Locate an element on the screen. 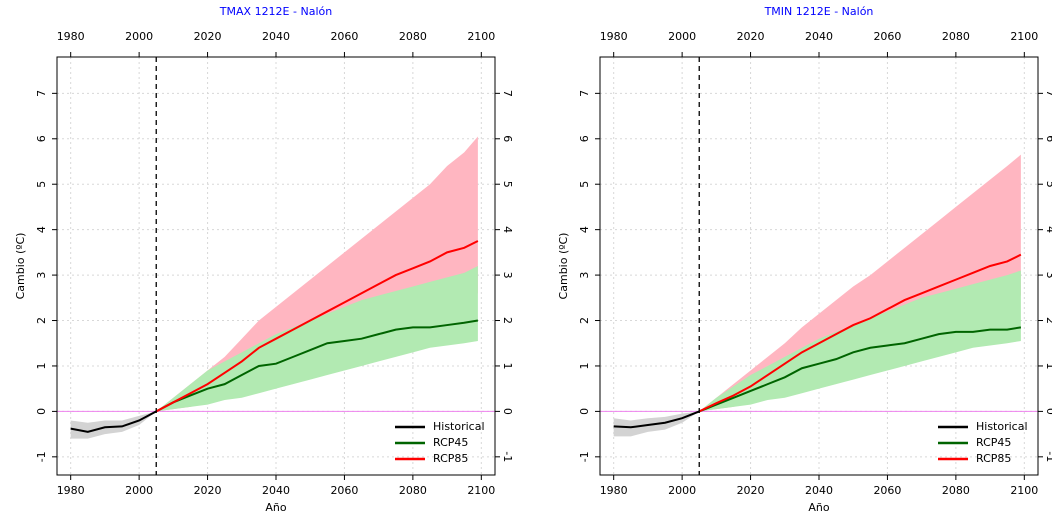 This screenshot has width=1052, height=522. chart-title: TMIN 1212E - Nalón is located at coordinates (819, 11).